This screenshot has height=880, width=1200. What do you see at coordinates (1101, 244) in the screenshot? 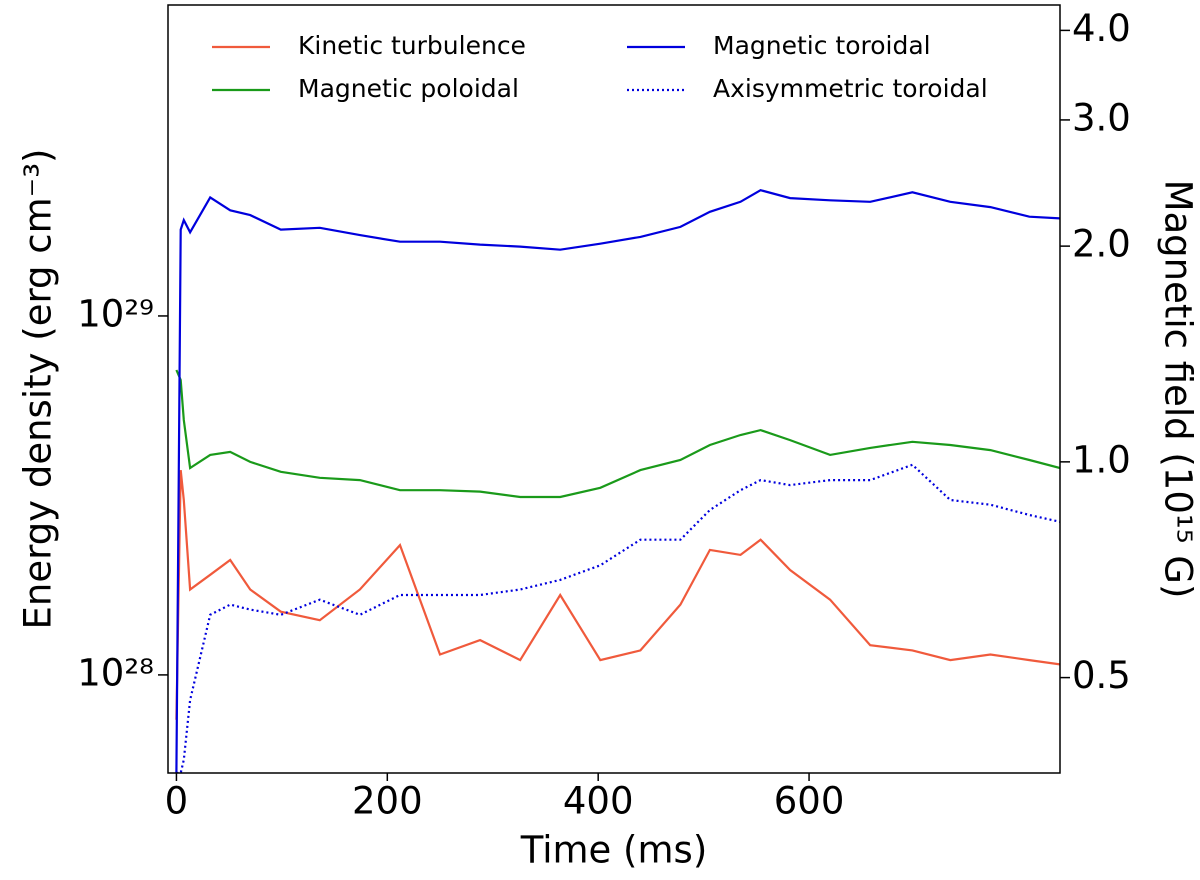
I see `y2-tick-label: 2.0` at bounding box center [1101, 244].